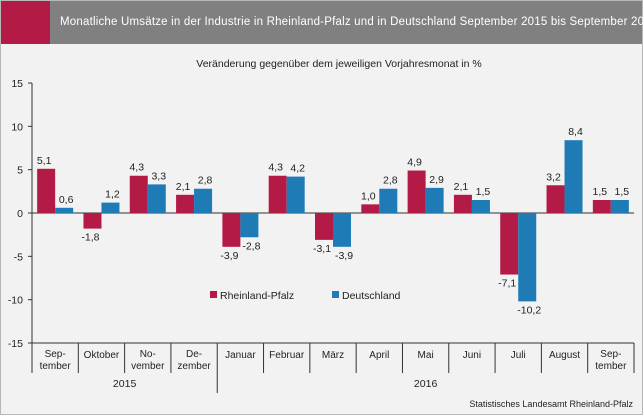  I want to click on data-label: -2,8, so click(251, 246).